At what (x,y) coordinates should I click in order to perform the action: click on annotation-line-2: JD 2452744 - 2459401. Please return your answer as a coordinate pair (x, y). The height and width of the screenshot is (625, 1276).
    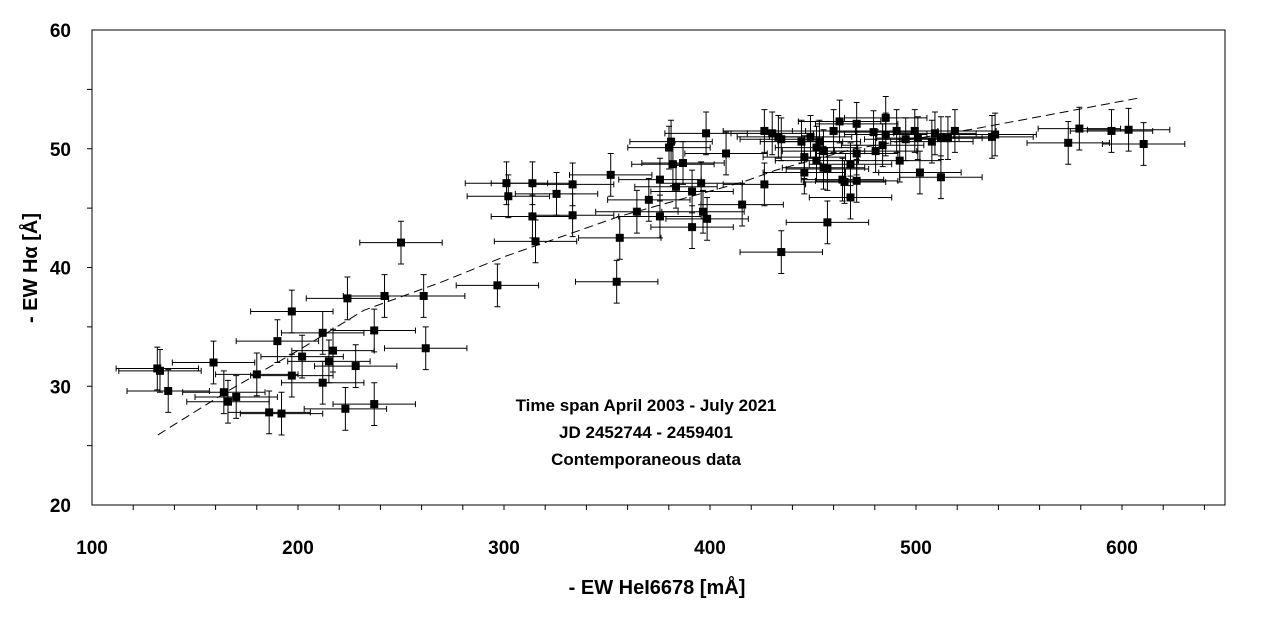
    Looking at the image, I should click on (646, 432).